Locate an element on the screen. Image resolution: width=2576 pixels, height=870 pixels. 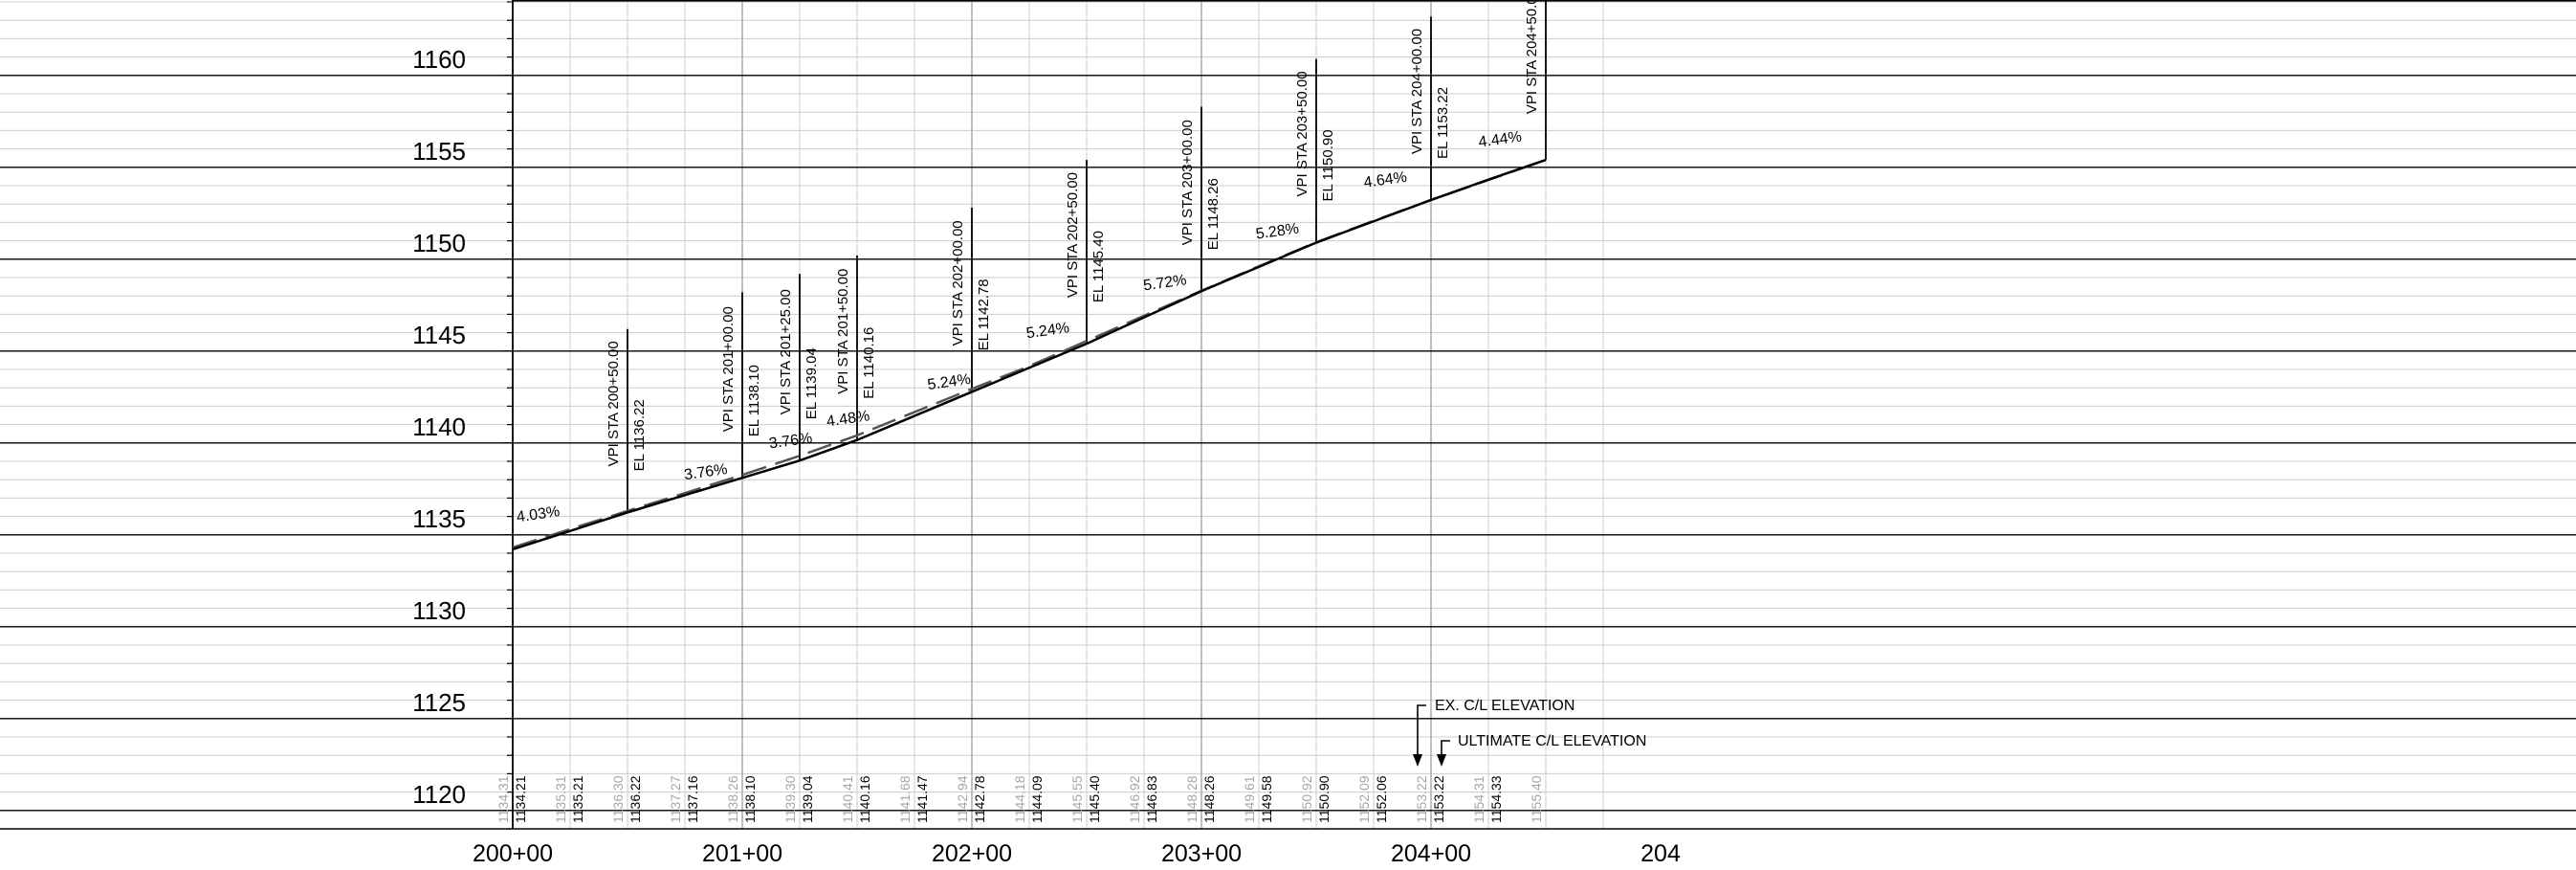
existing-leader is located at coordinates (1421, 730).